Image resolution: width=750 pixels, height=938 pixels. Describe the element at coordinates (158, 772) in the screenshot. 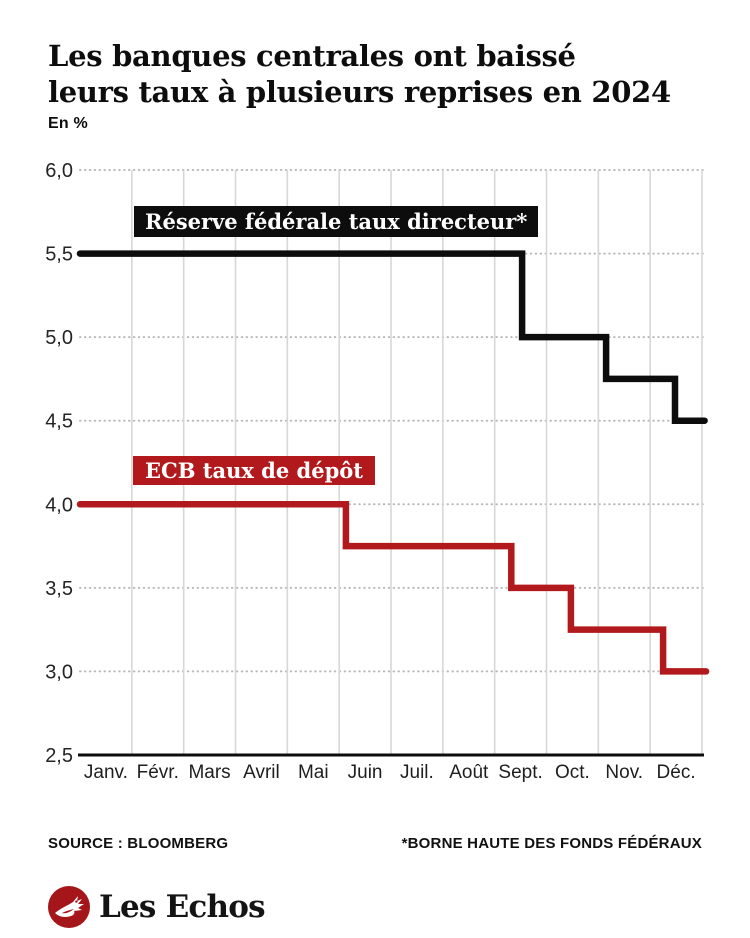

I see `x-tick-label: Févr.` at that location.